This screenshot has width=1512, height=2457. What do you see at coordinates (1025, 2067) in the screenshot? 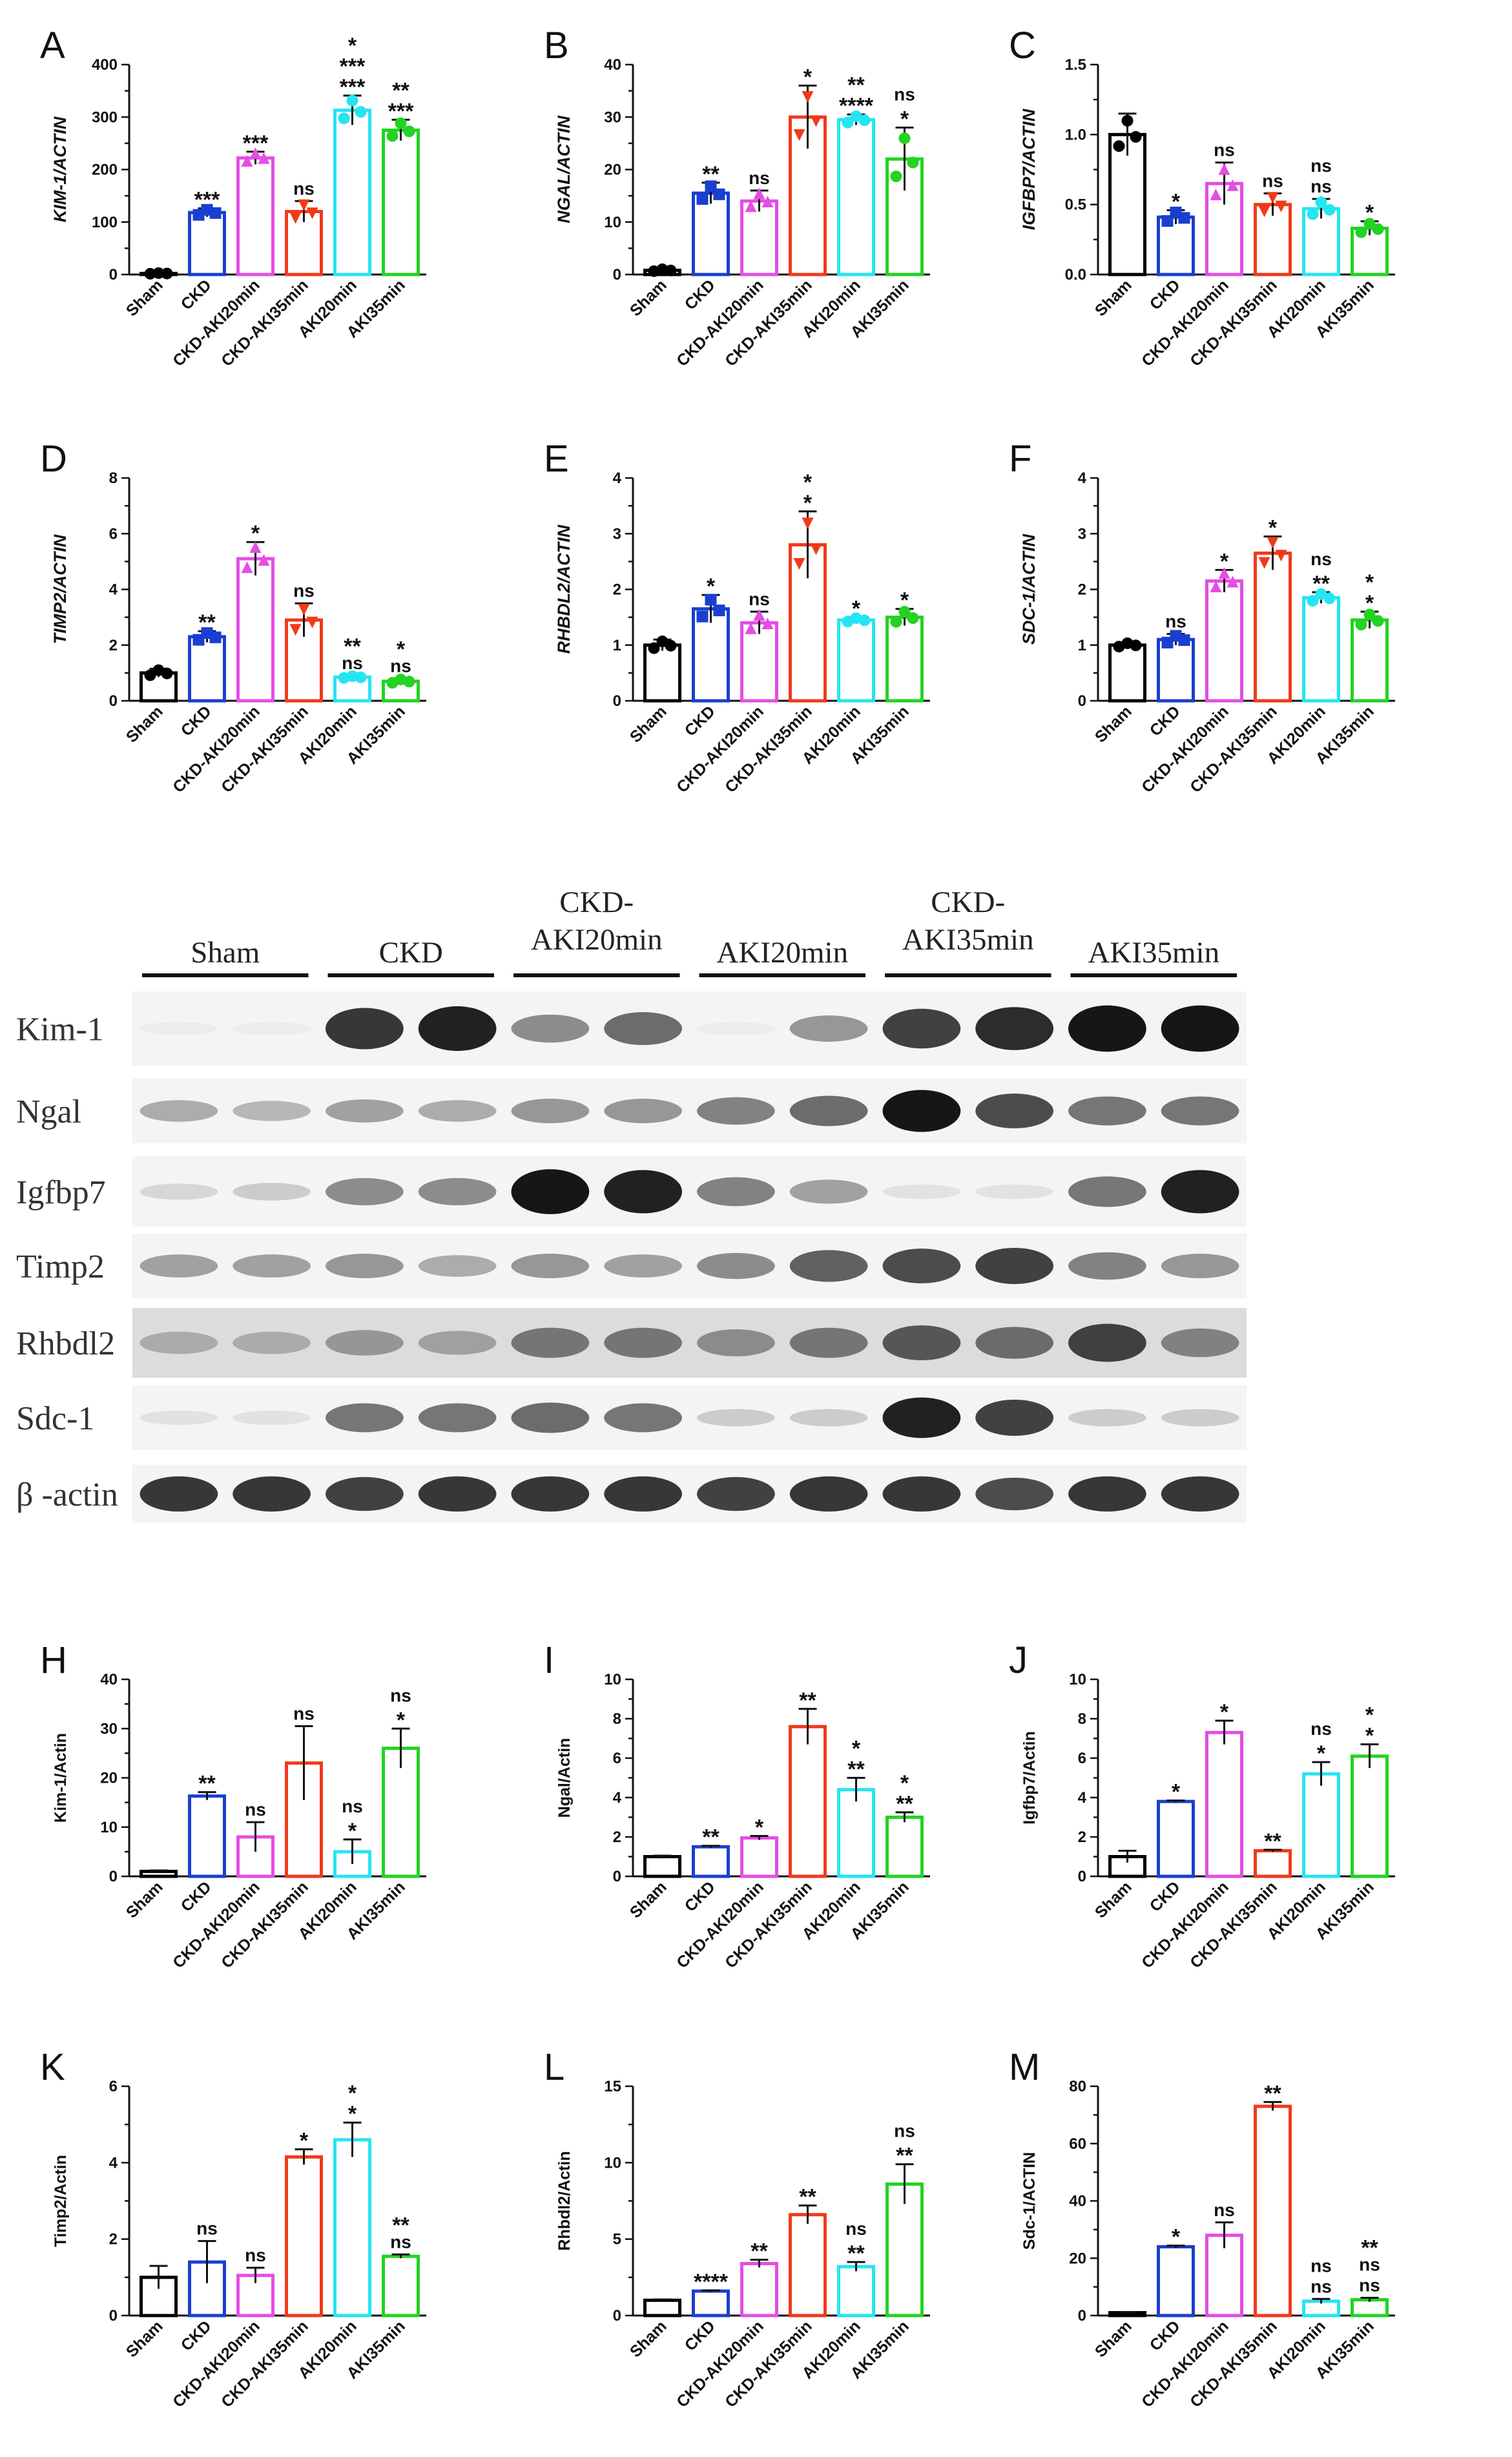
I see `panel-letter: M` at bounding box center [1025, 2067].